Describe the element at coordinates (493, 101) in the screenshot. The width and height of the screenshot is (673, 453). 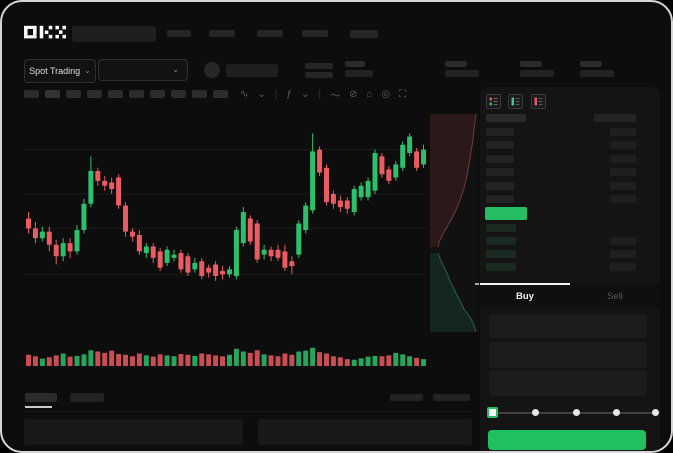
I see `book-combined-icon` at that location.